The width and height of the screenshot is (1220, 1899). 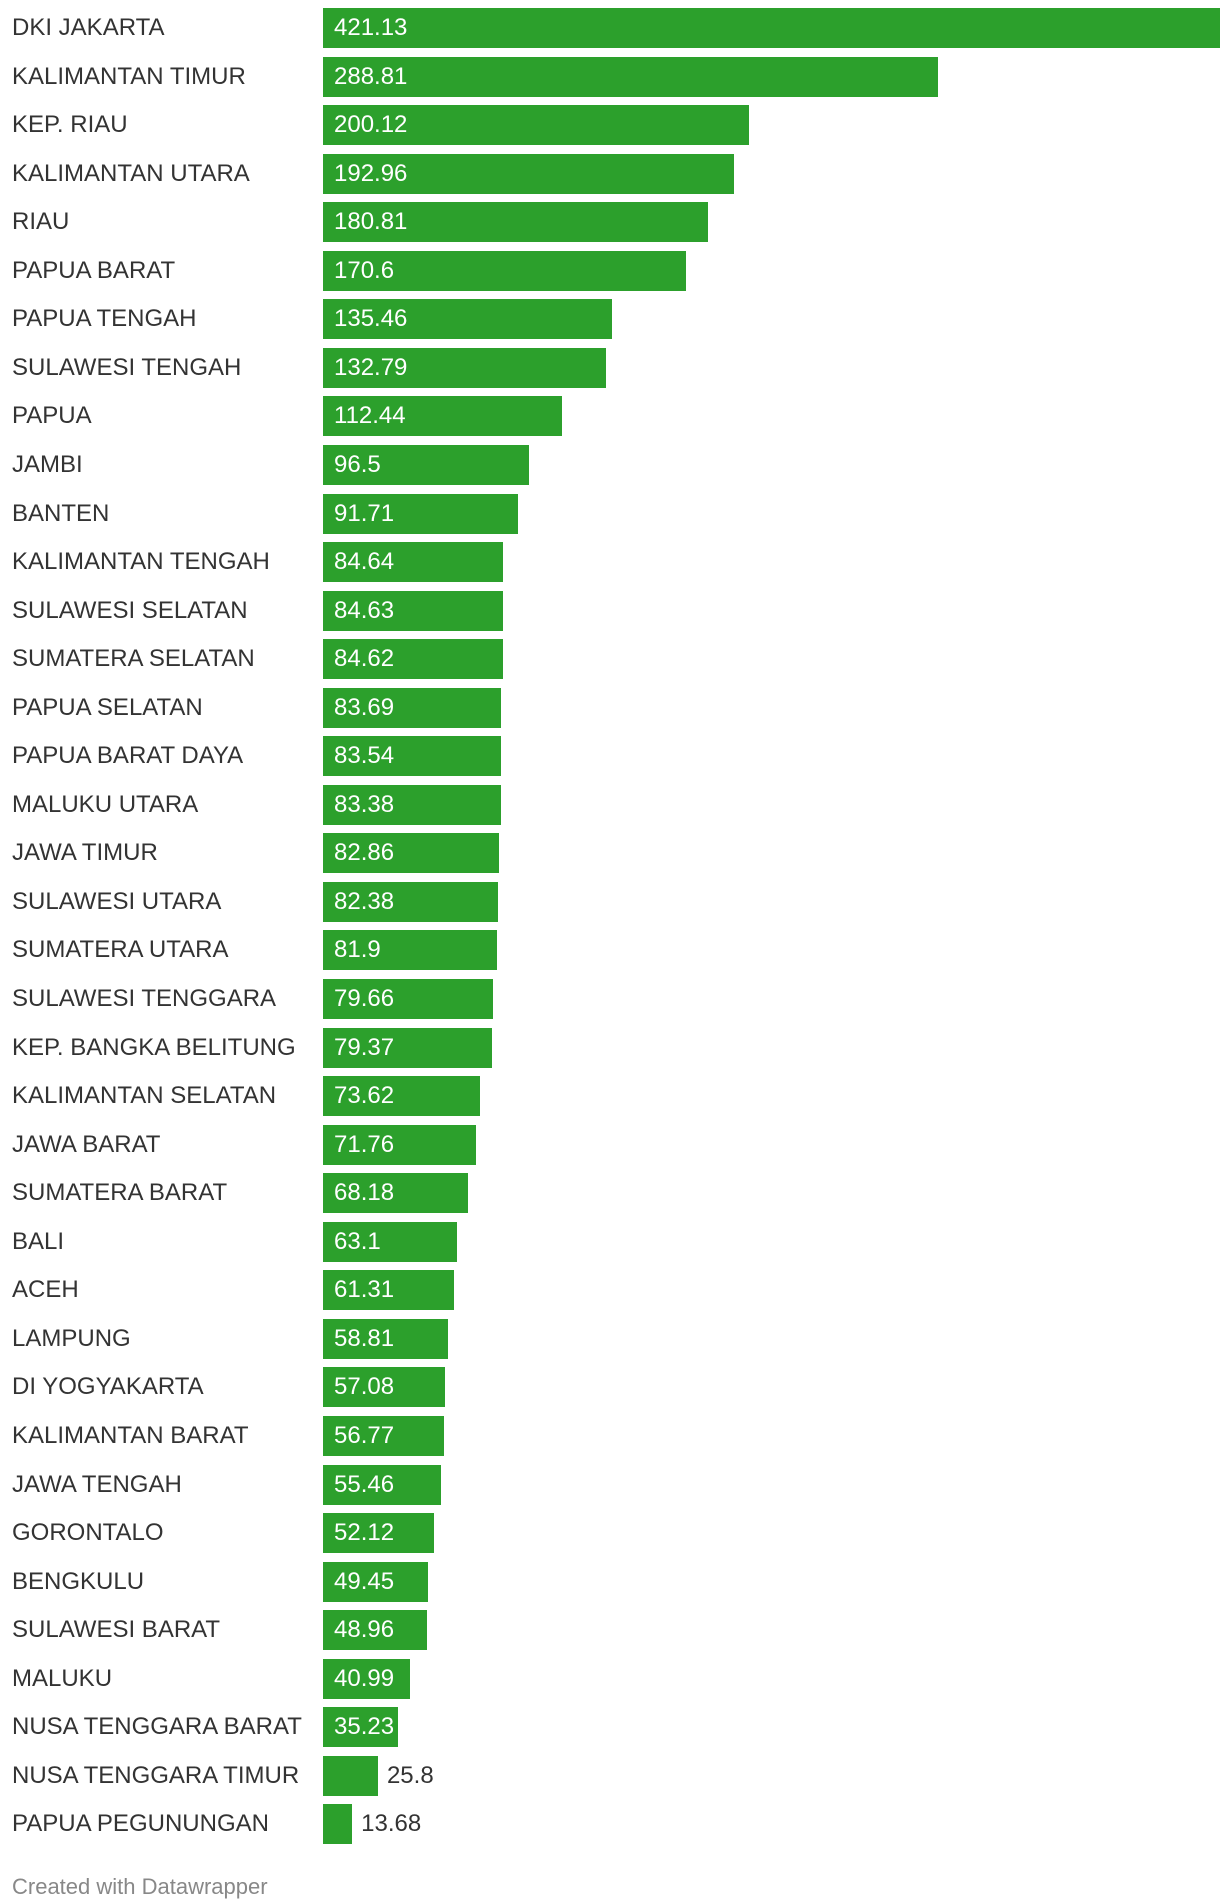 What do you see at coordinates (144, 1096) in the screenshot?
I see `category-label: KALIMANTAN SELATAN` at bounding box center [144, 1096].